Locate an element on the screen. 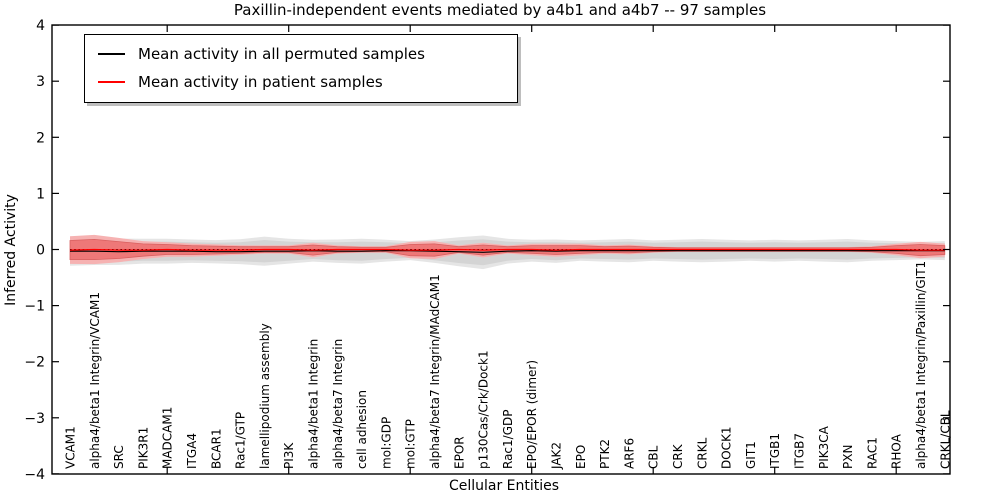 The image size is (1000, 500). x-tick-label: CRK is located at coordinates (678, 456).